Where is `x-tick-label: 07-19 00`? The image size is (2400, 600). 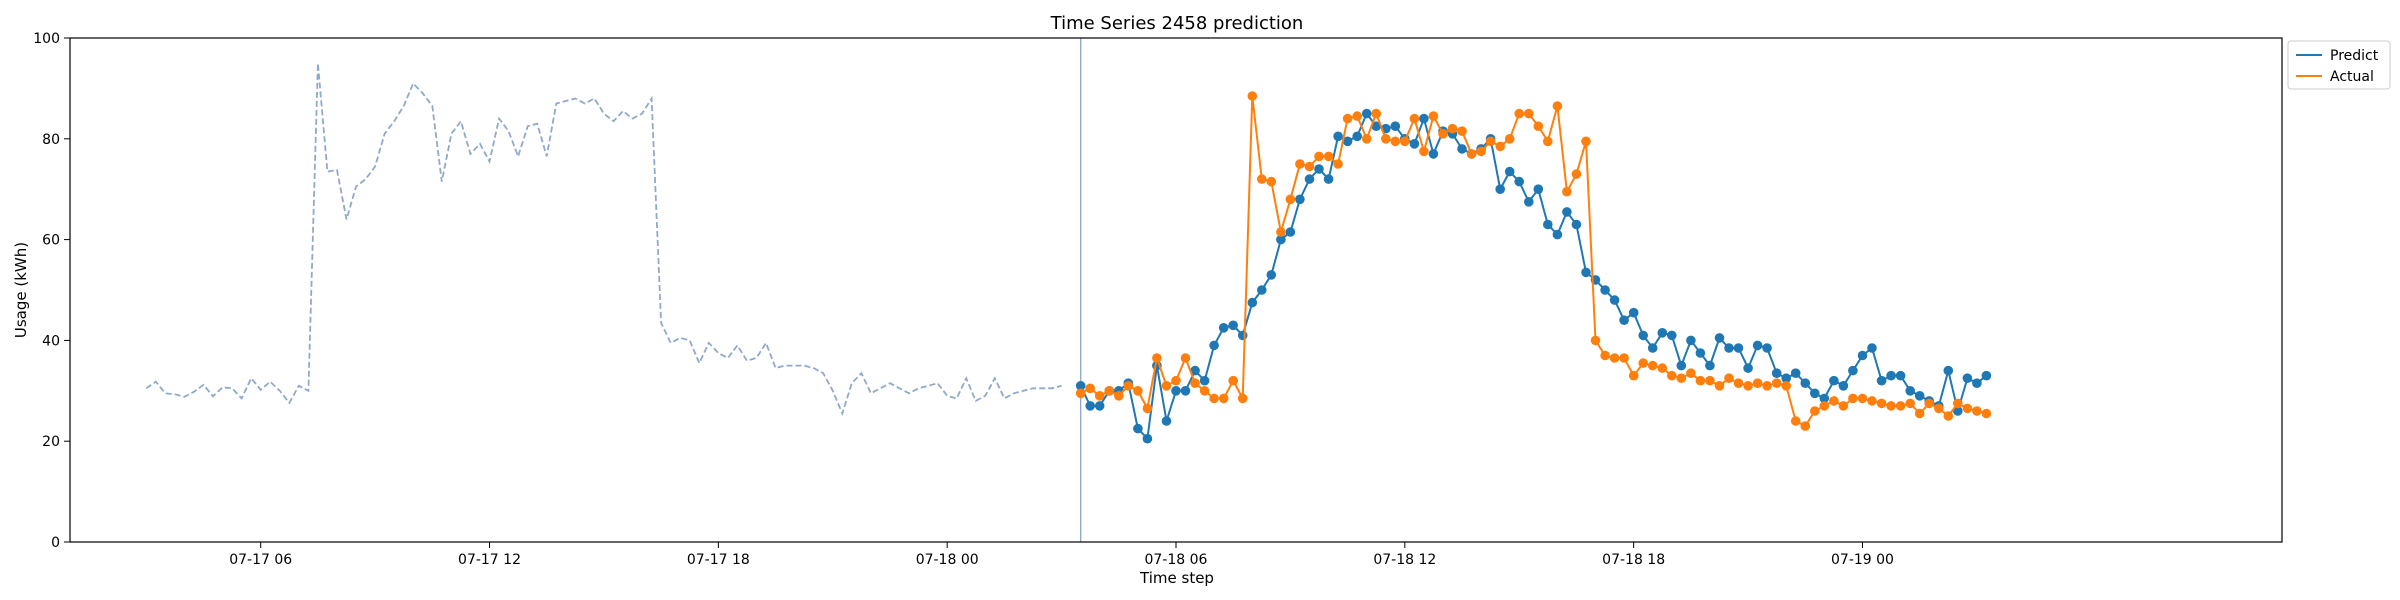
x-tick-label: 07-19 00 is located at coordinates (1862, 560).